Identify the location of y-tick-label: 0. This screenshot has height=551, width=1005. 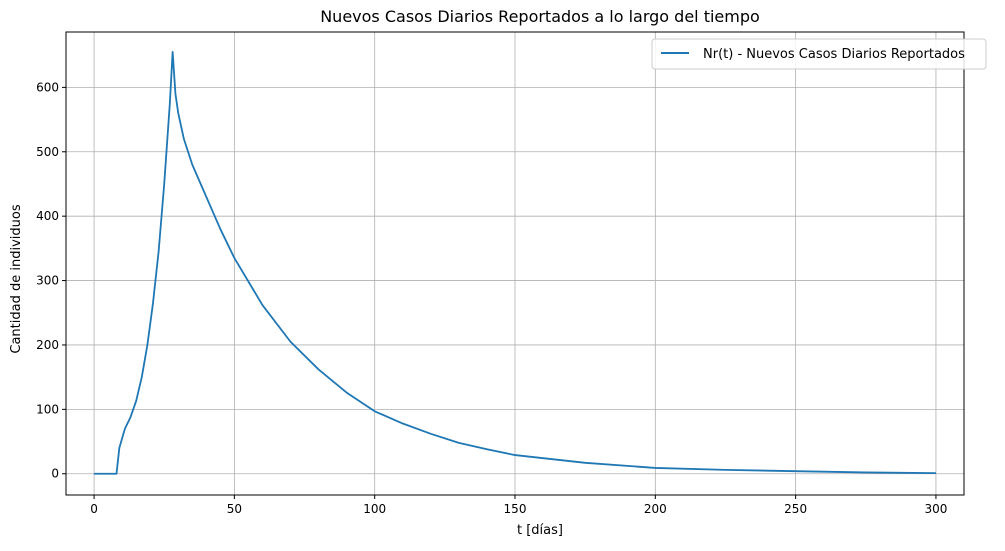
(55, 474).